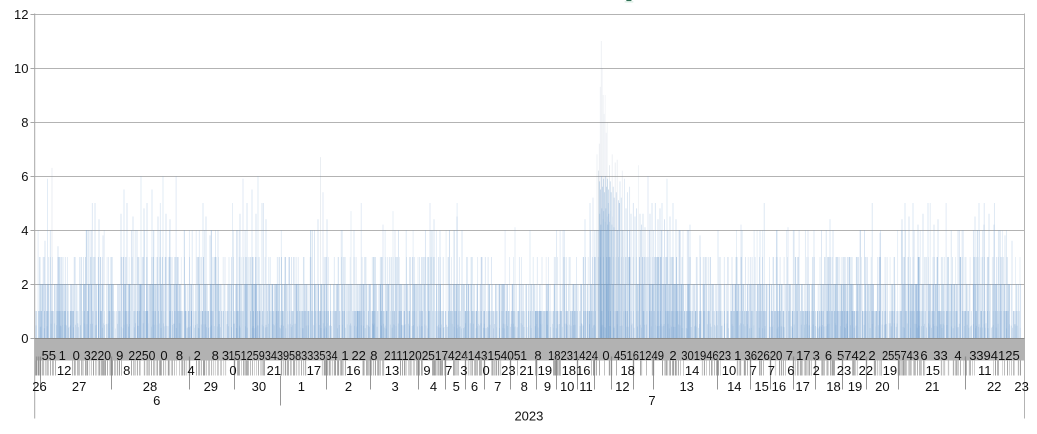 The height and width of the screenshot is (434, 1037). Describe the element at coordinates (528, 416) in the screenshot. I see `svg-text: 2023` at that location.